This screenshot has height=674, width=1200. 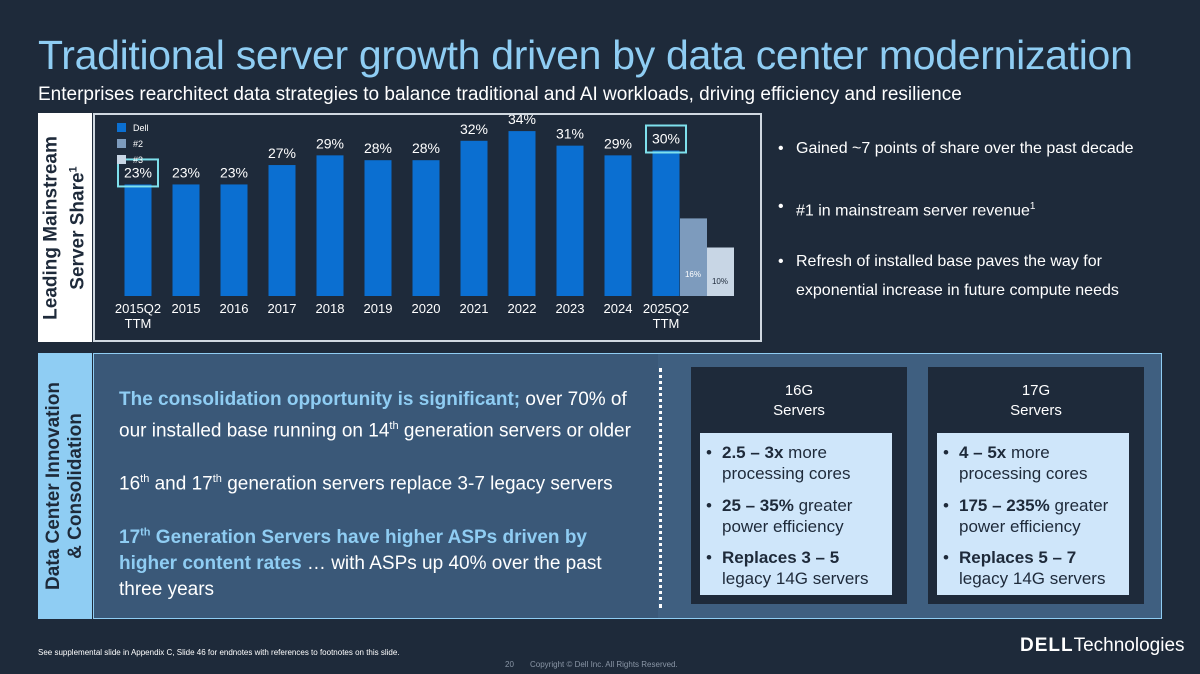 What do you see at coordinates (693, 274) in the screenshot?
I see `data-label-second: 16%` at bounding box center [693, 274].